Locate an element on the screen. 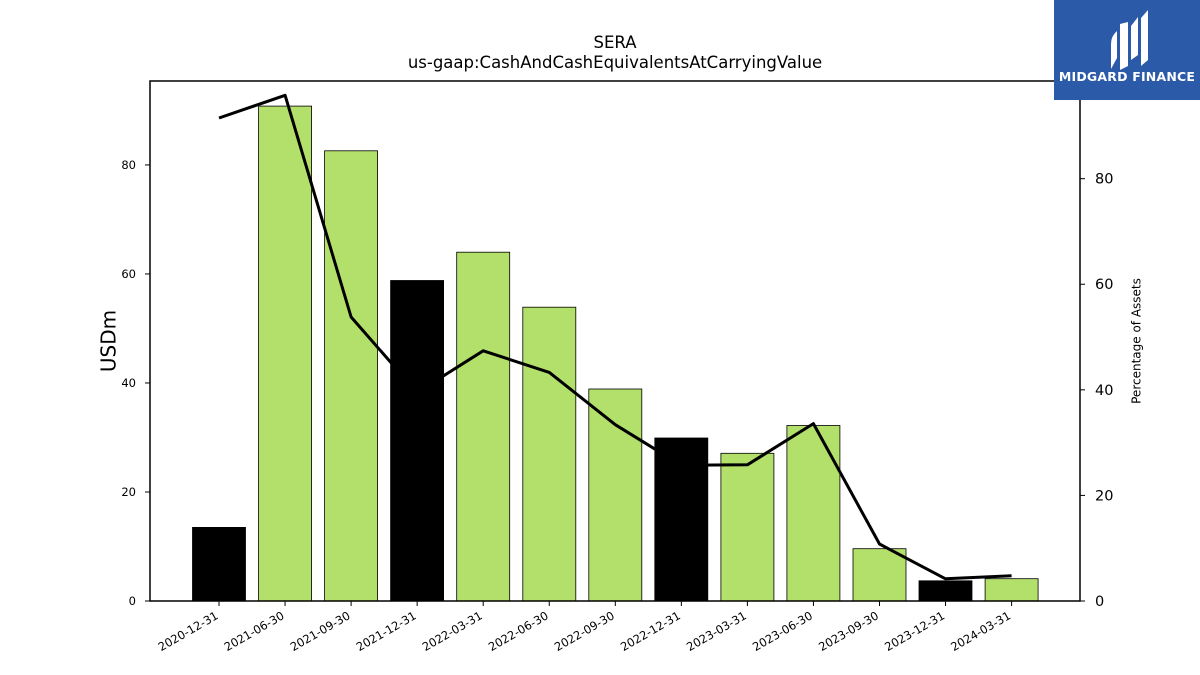  y-tick-label: 0 is located at coordinates (132, 601).